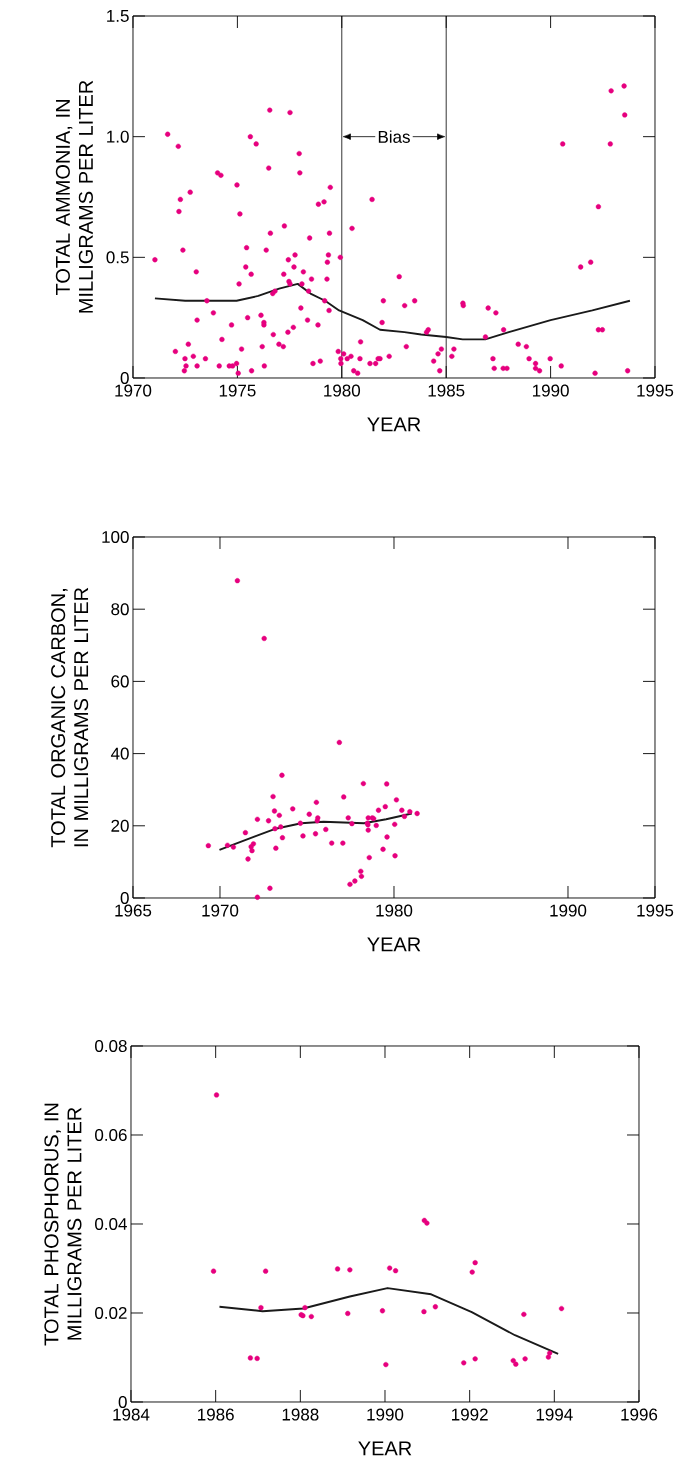 The width and height of the screenshot is (688, 1484). Describe the element at coordinates (394, 136) in the screenshot. I see `annotation: Bias` at that location.